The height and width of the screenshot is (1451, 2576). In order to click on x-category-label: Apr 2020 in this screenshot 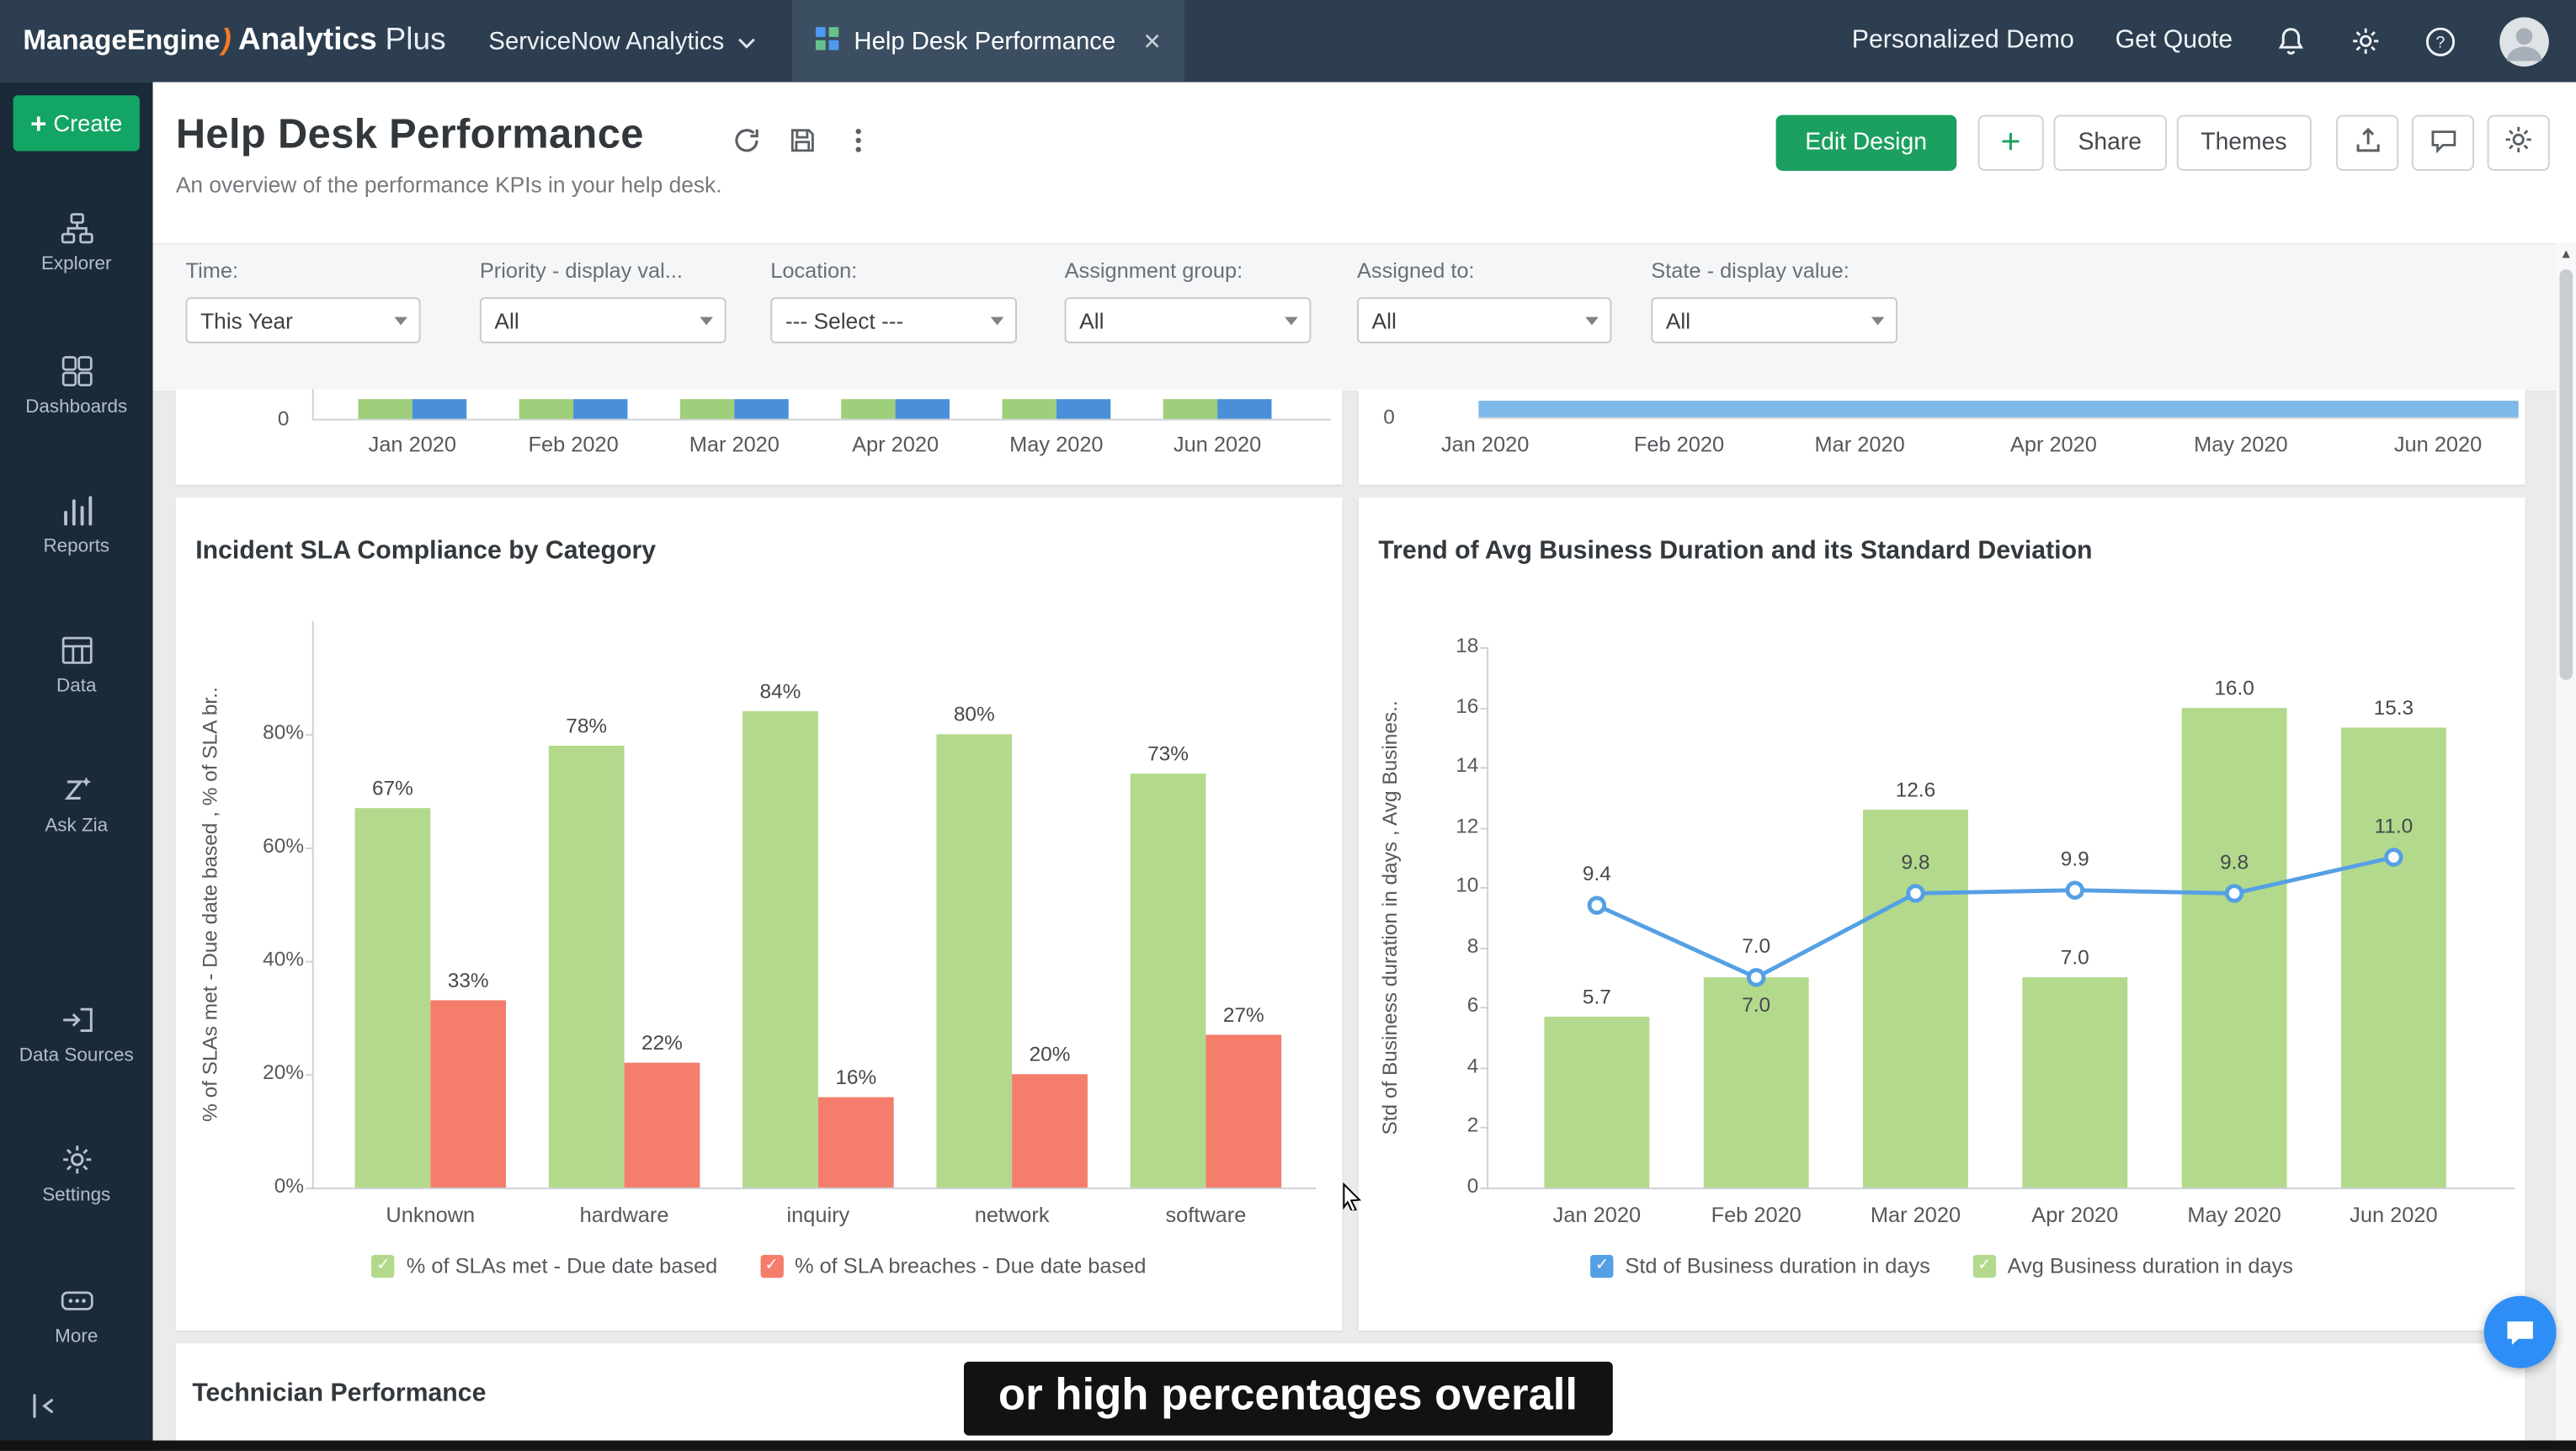, I will do `click(2053, 444)`.